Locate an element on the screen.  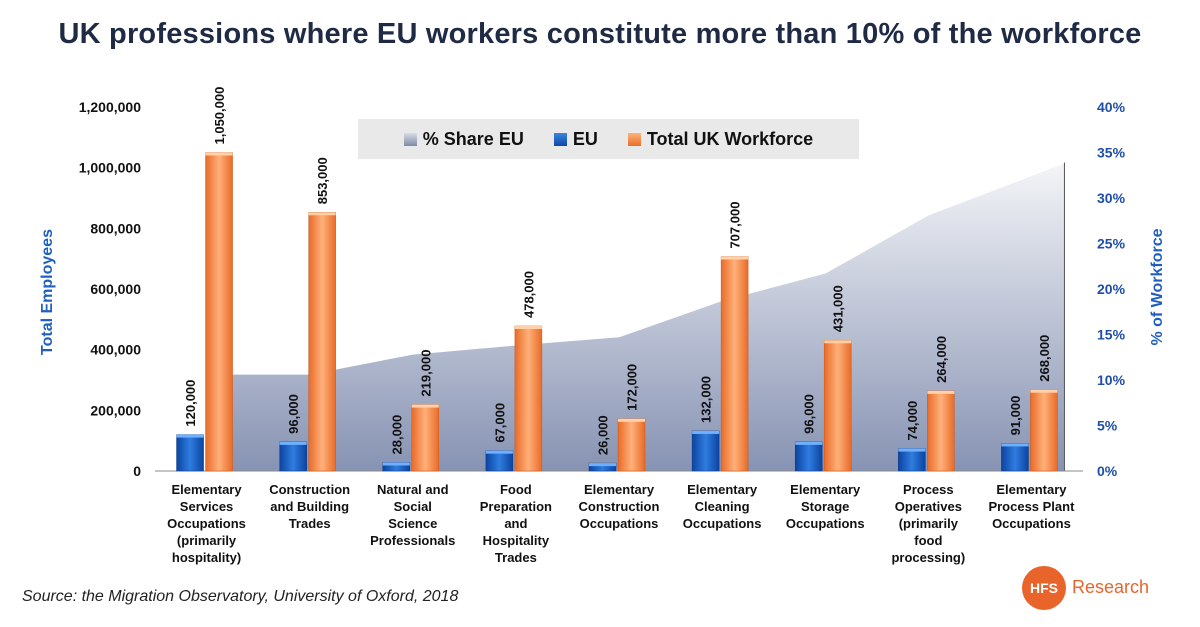
y2-tick-label: 20% is located at coordinates (1111, 289).